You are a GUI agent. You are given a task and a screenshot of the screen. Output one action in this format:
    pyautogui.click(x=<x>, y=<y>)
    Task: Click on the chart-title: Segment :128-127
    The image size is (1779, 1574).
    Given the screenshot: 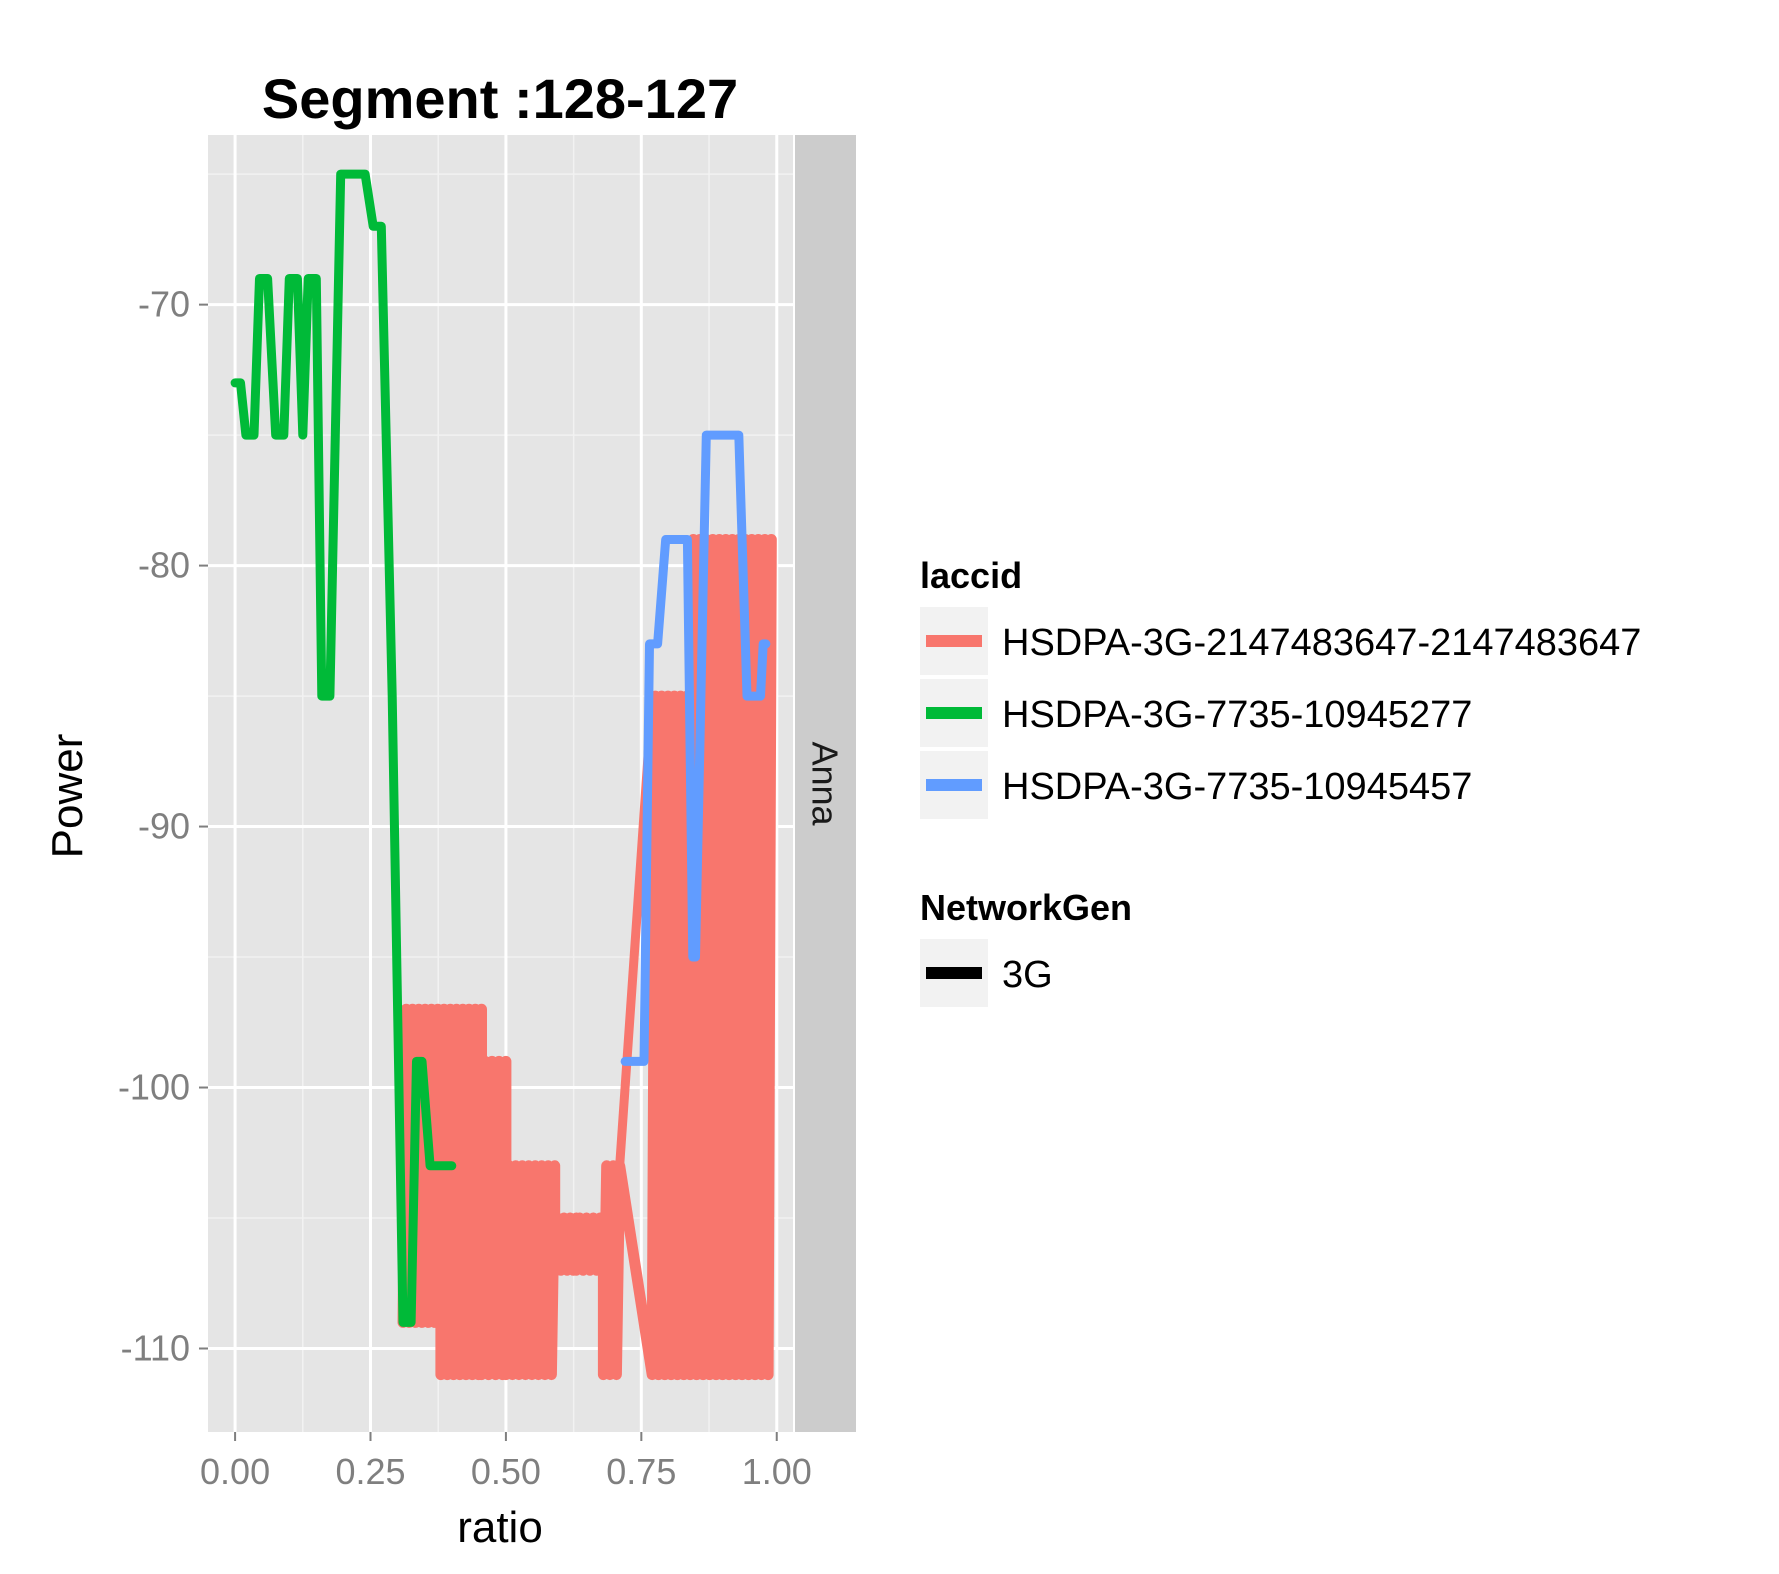 What is the action you would take?
    pyautogui.click(x=500, y=98)
    